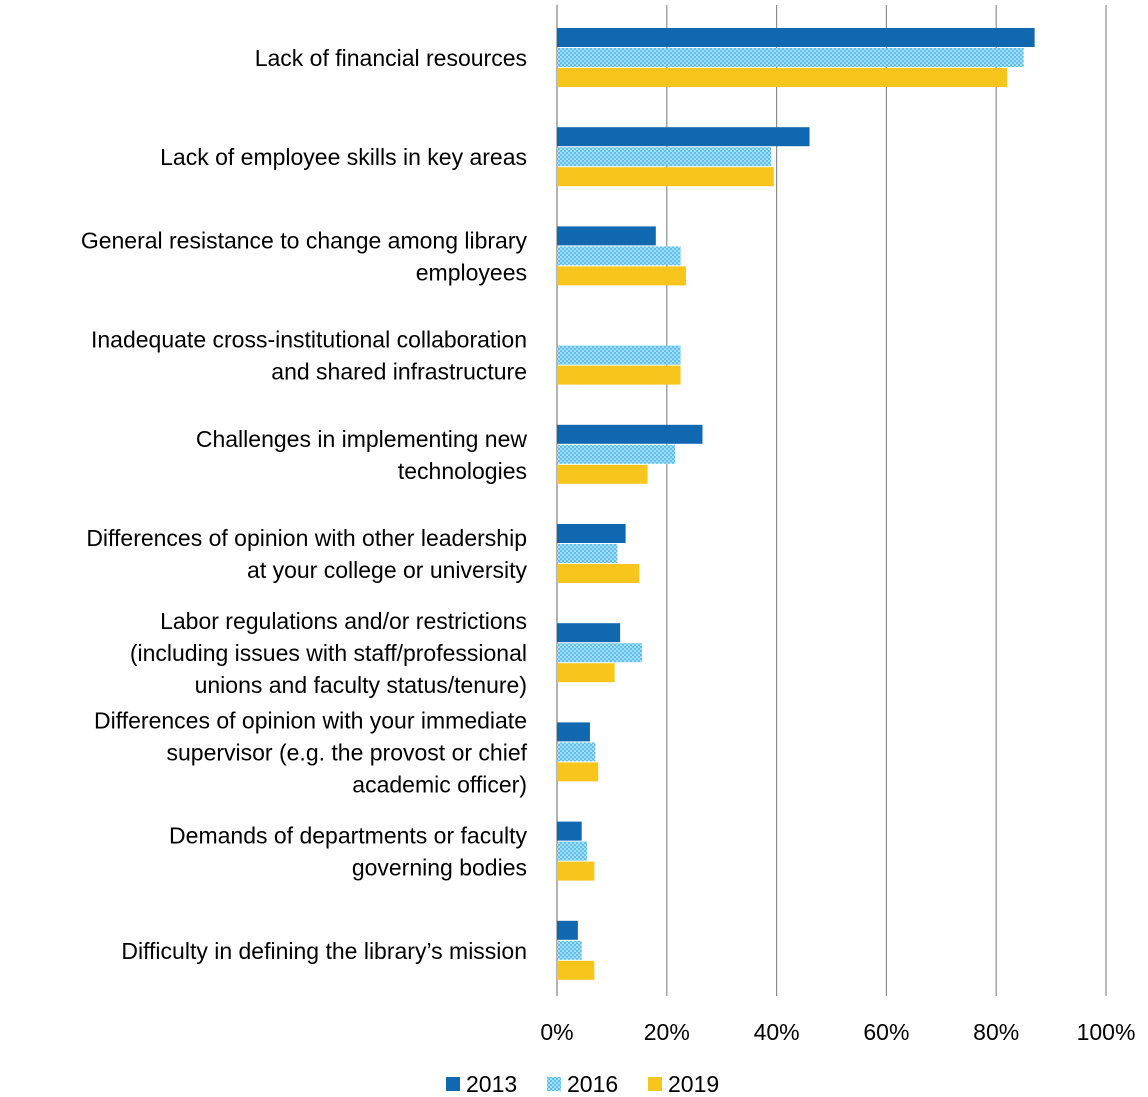 The width and height of the screenshot is (1148, 1097). Describe the element at coordinates (453, 1084) in the screenshot. I see `legend-swatch-2013` at that location.